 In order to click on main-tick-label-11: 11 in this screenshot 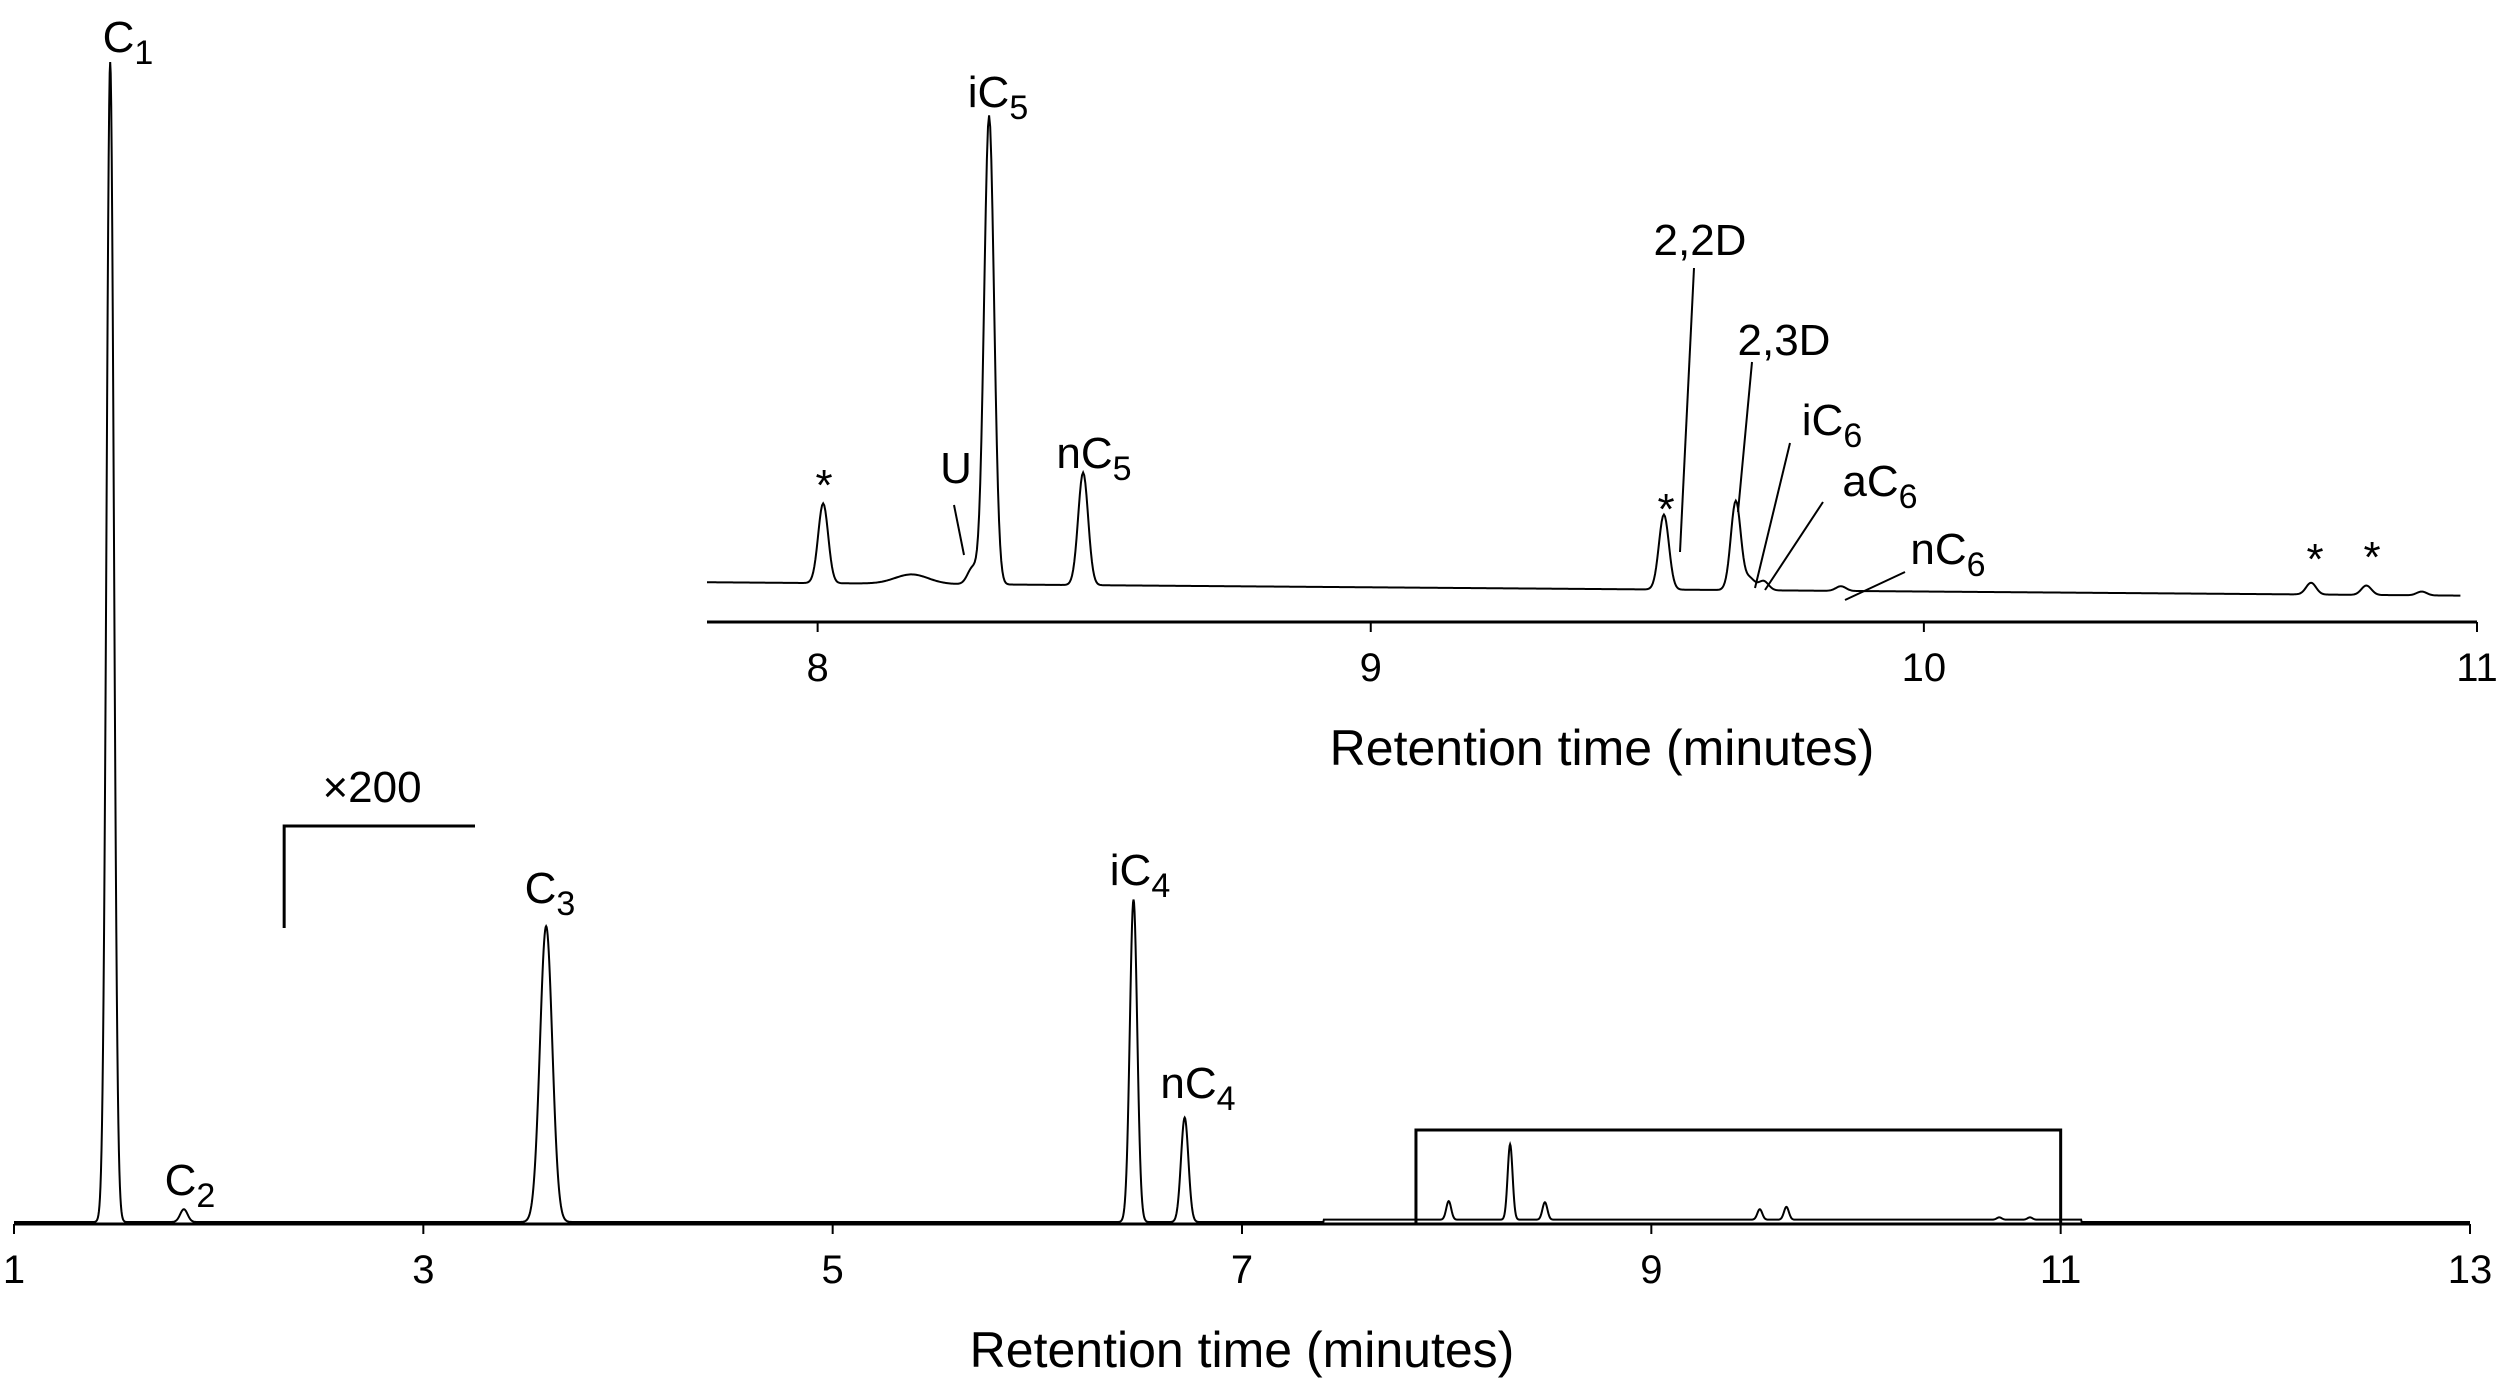, I will do `click(2061, 1270)`.